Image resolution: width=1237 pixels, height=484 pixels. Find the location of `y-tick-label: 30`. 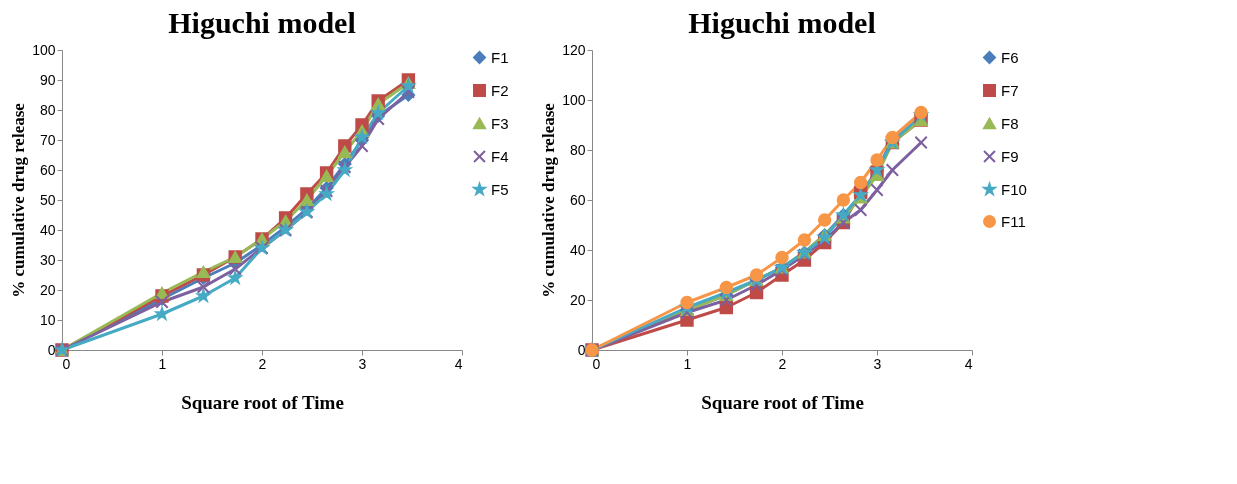

y-tick-label: 30 is located at coordinates (47, 259).